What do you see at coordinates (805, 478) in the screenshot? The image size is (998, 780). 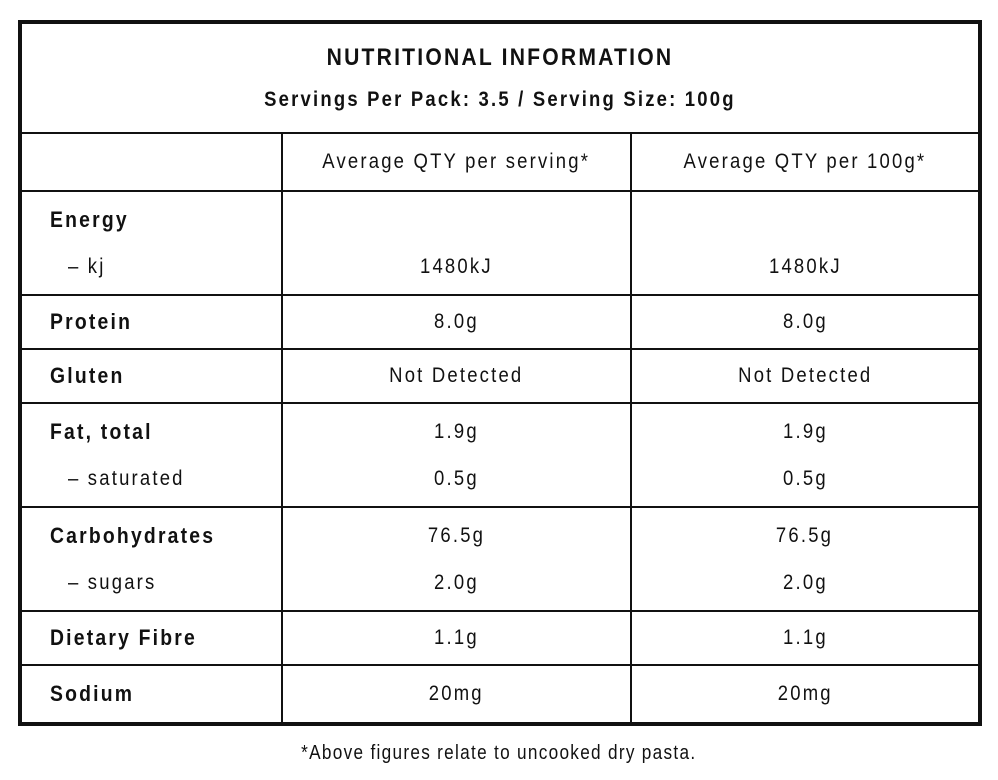 I see `value-per100-sub: 0.5g` at bounding box center [805, 478].